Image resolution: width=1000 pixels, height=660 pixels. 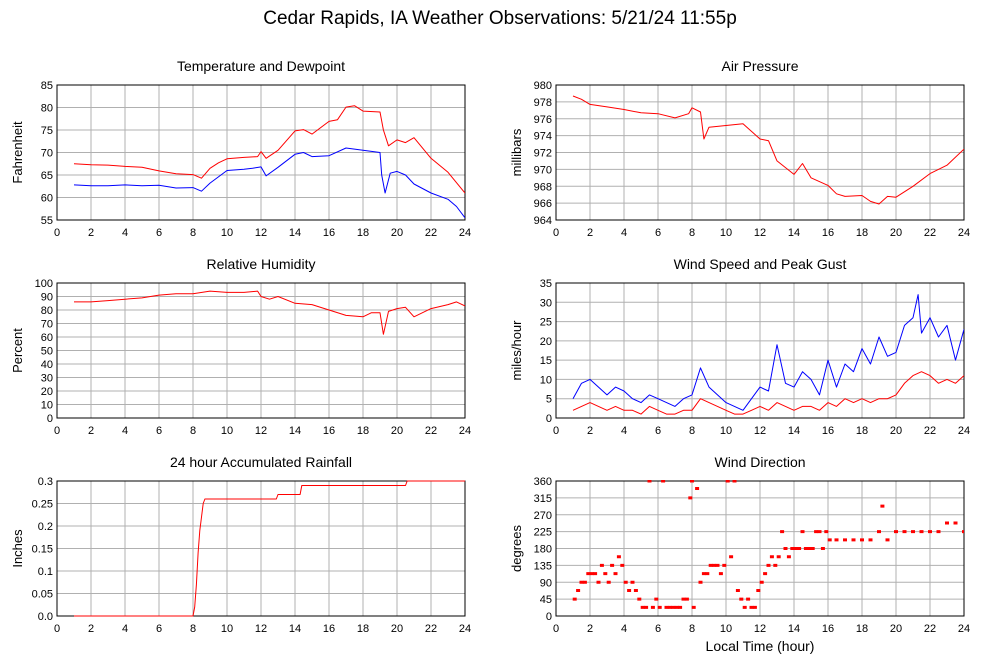 I want to click on y-tick-label: 0.2, so click(x=45, y=527).